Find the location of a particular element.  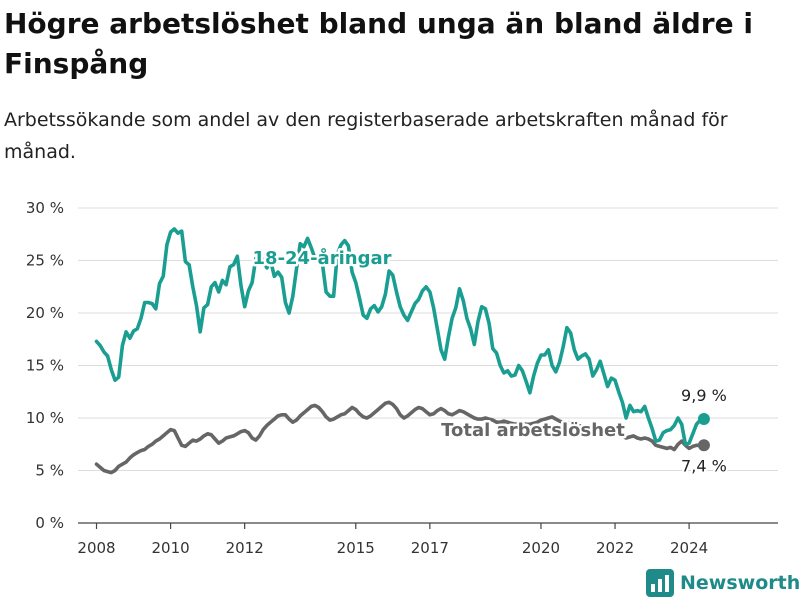

y-tick-label: 20 % is located at coordinates (45, 313).